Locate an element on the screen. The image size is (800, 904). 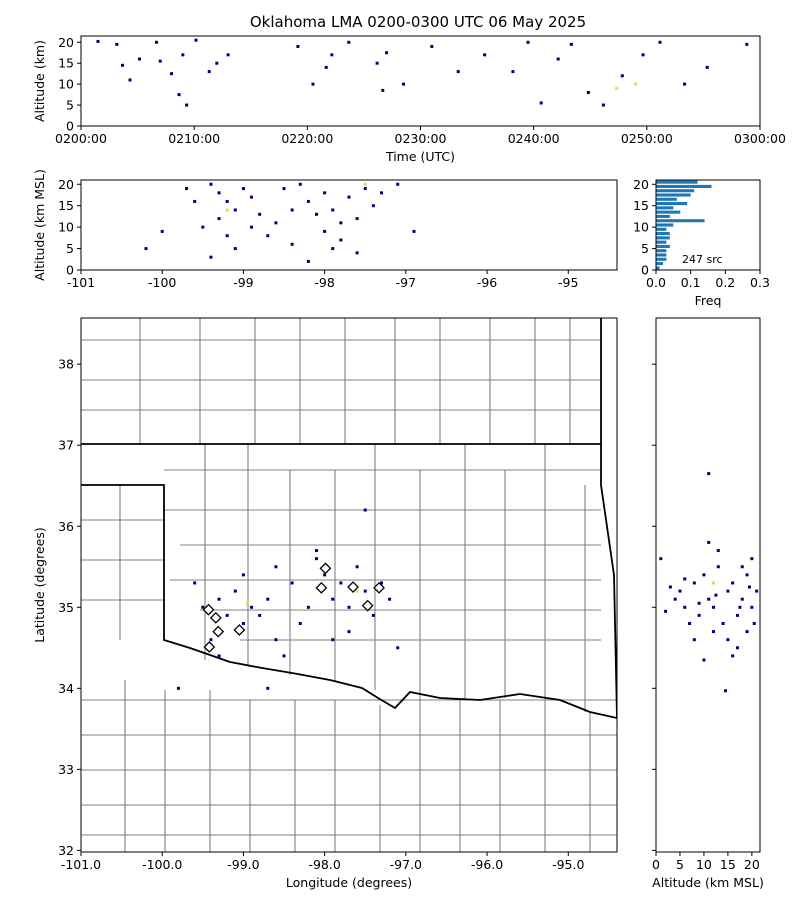
y-tick-label: 10 is located at coordinates (66, 227).